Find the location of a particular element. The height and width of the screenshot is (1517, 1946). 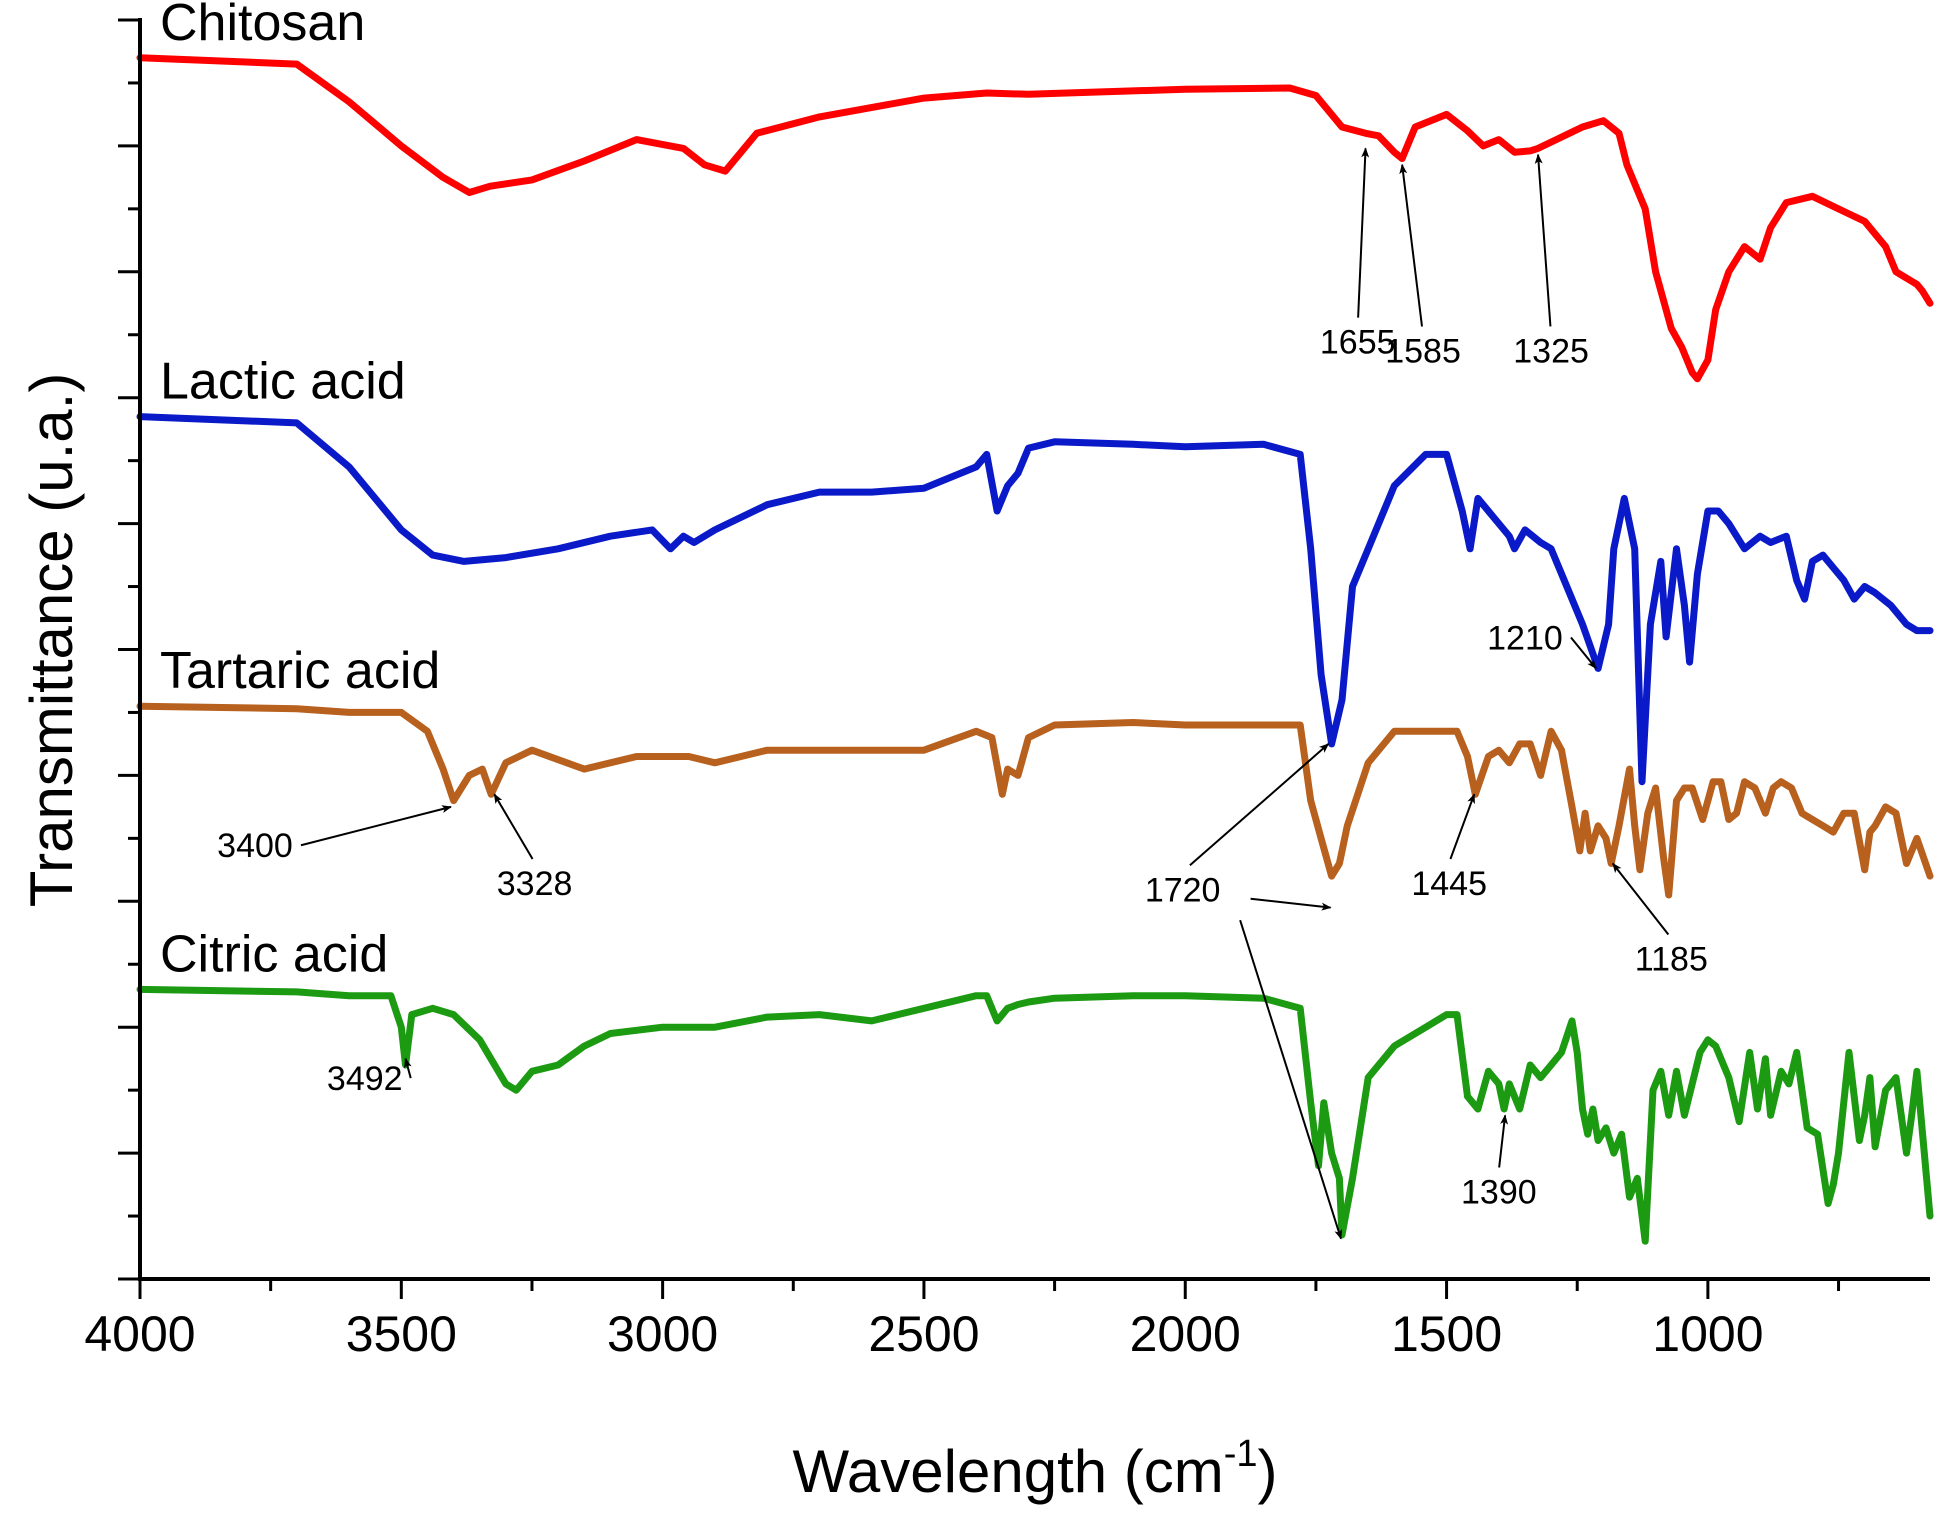

x-tick-label-3000: 3000 is located at coordinates (662, 1334).